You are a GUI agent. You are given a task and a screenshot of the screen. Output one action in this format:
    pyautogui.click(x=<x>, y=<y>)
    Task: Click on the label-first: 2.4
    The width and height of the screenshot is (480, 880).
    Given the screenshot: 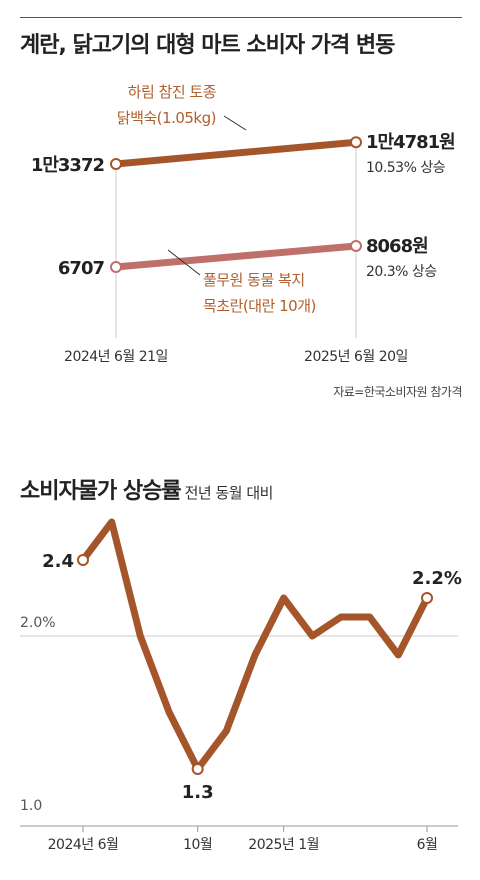 What is the action you would take?
    pyautogui.click(x=58, y=561)
    